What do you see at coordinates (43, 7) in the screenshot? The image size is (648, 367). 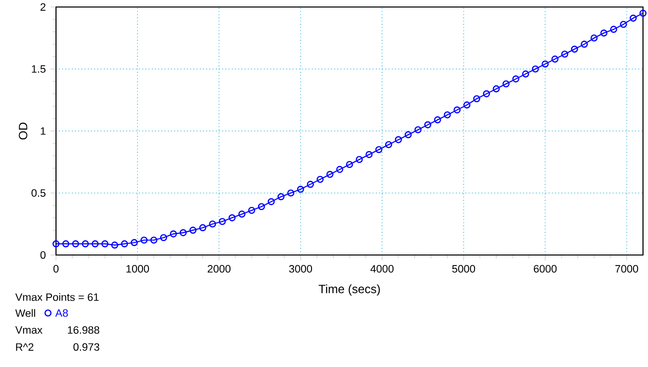 I see `y-tick-label: 2` at bounding box center [43, 7].